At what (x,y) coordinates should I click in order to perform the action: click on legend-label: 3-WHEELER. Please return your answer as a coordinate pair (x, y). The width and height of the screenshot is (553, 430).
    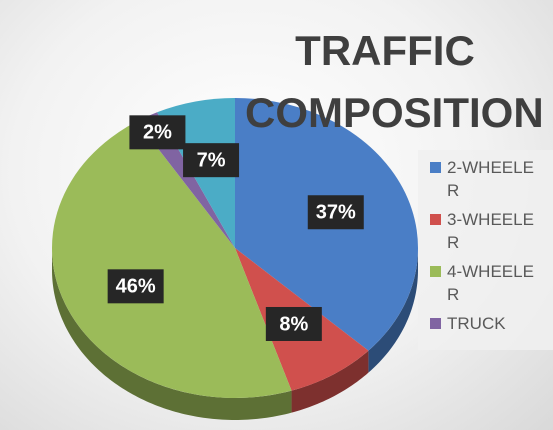
    Looking at the image, I should click on (490, 231).